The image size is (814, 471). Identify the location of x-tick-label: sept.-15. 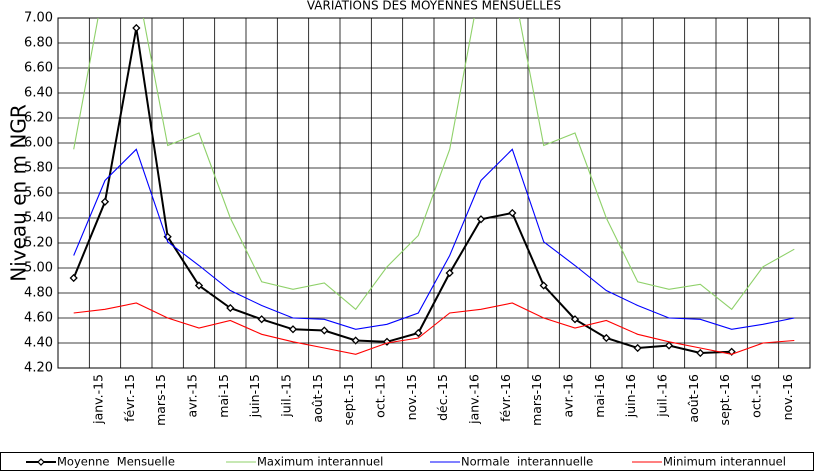
(348, 399).